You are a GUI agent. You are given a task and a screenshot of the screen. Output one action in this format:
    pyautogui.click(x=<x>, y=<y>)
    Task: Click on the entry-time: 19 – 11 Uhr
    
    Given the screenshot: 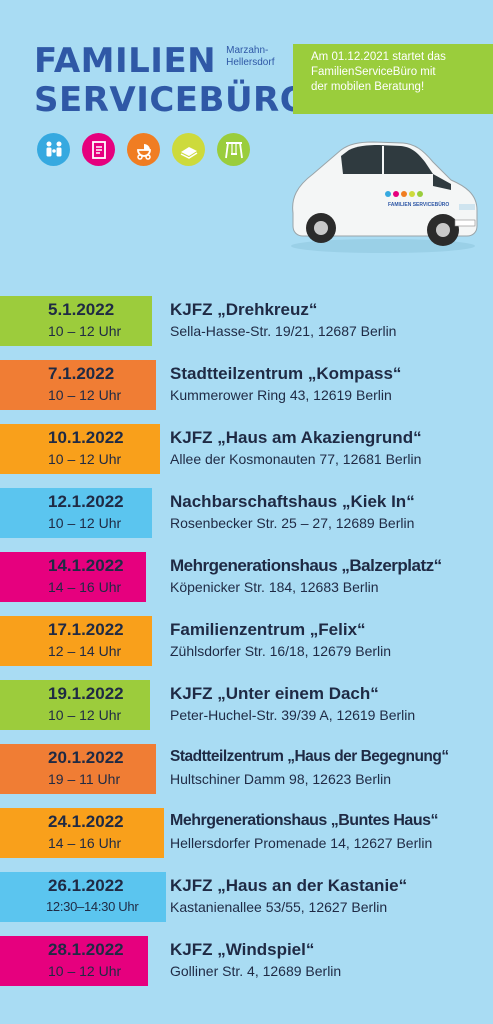 What is the action you would take?
    pyautogui.click(x=84, y=779)
    